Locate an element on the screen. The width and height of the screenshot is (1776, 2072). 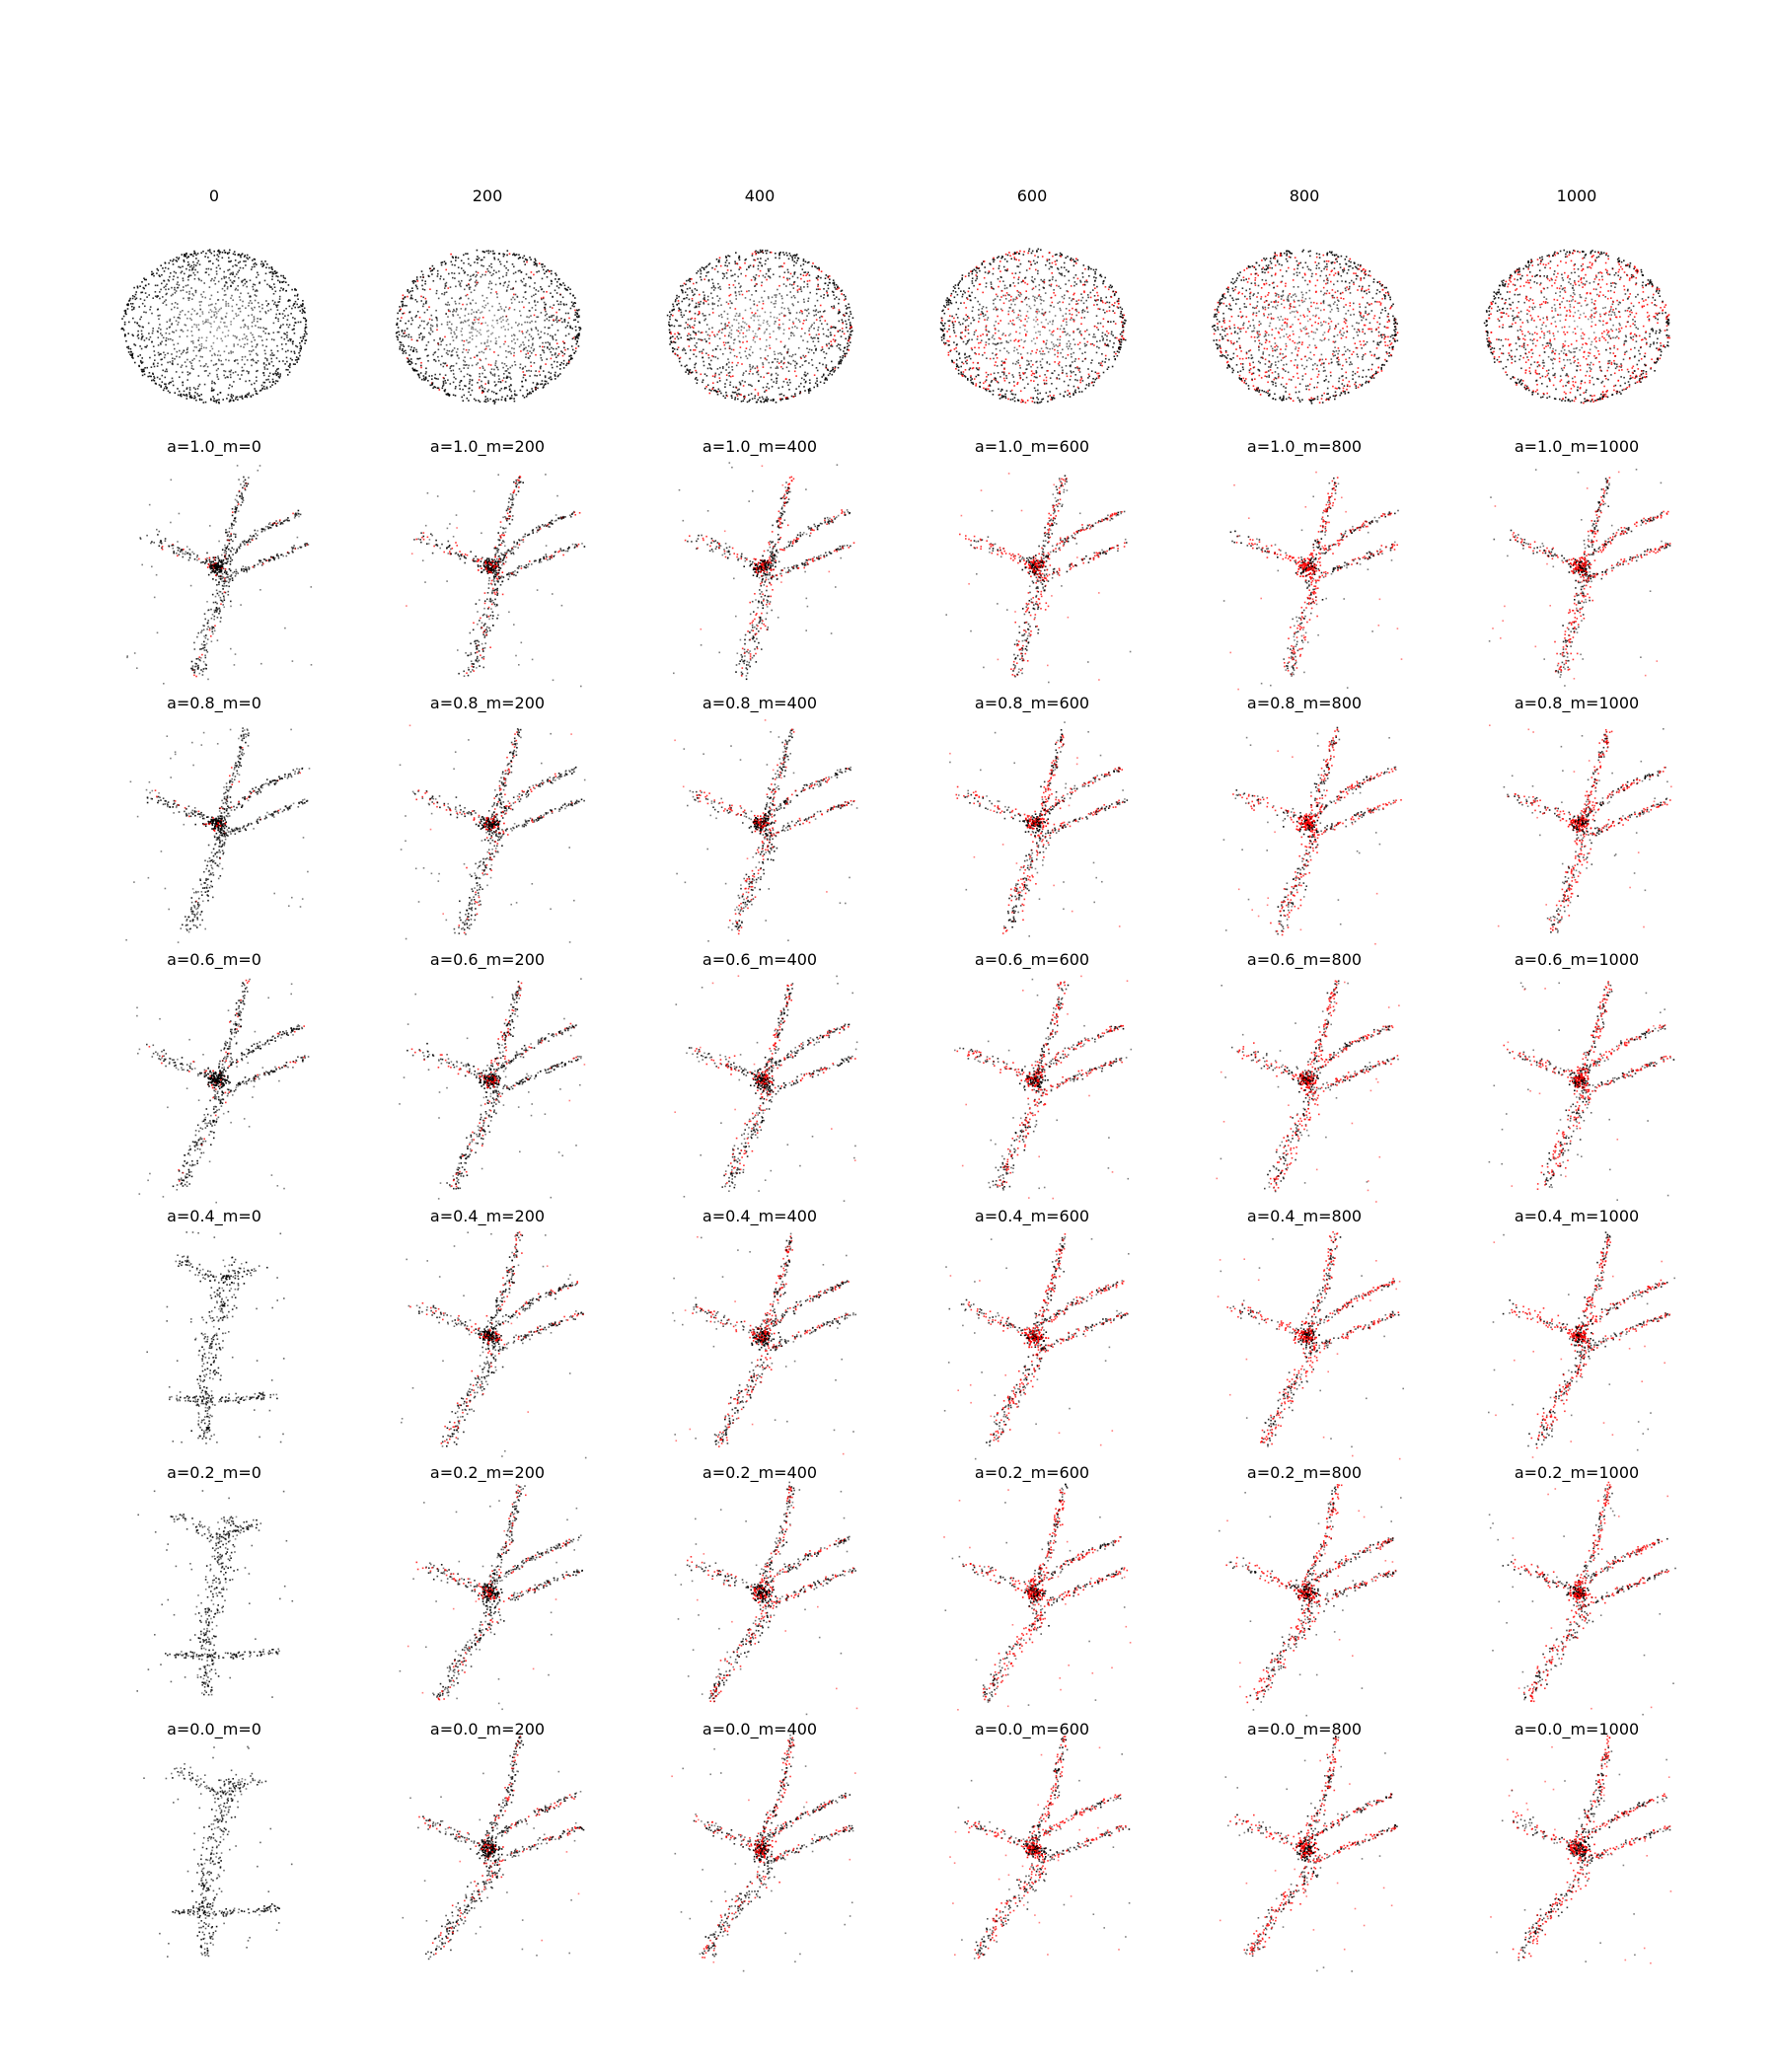
panel-title: a=0.8_m=0 is located at coordinates (214, 703).